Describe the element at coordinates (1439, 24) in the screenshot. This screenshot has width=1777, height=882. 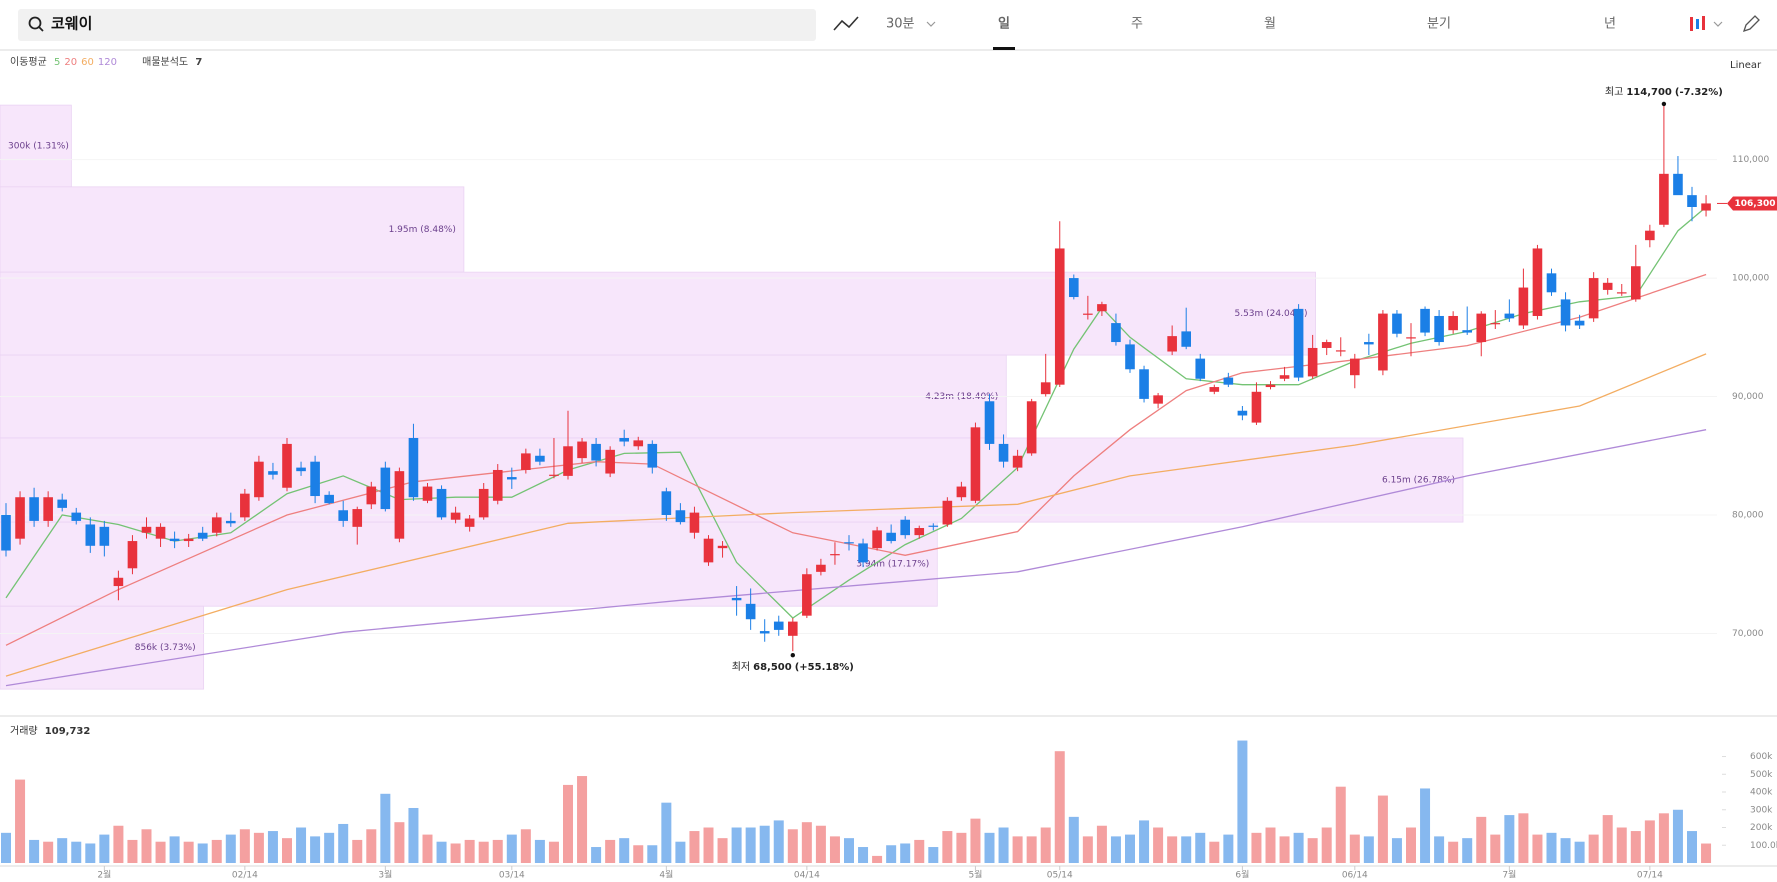
I see `period-tab: 분기` at that location.